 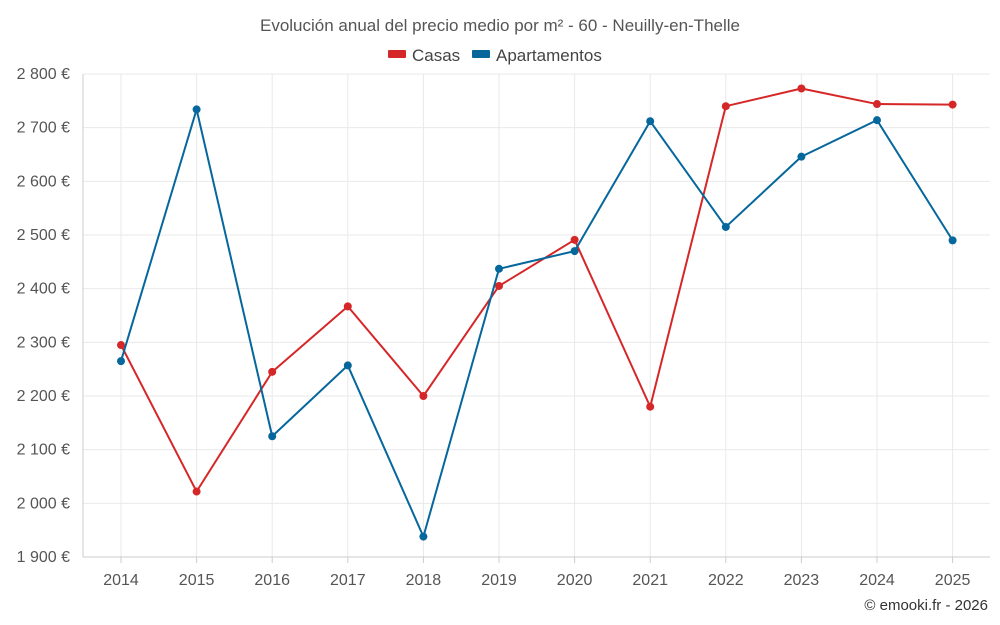 I want to click on x-tick-label: 2025, so click(x=953, y=580).